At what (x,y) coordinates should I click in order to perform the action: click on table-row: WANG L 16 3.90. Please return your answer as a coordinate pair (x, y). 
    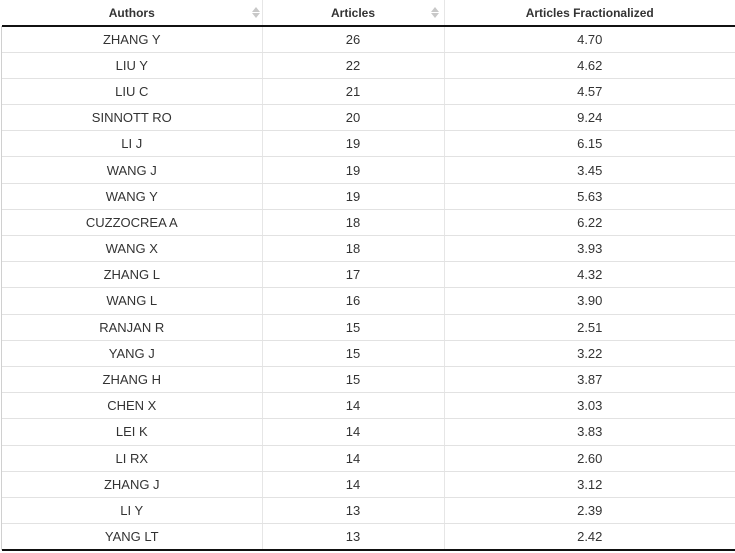
    Looking at the image, I should click on (368, 301).